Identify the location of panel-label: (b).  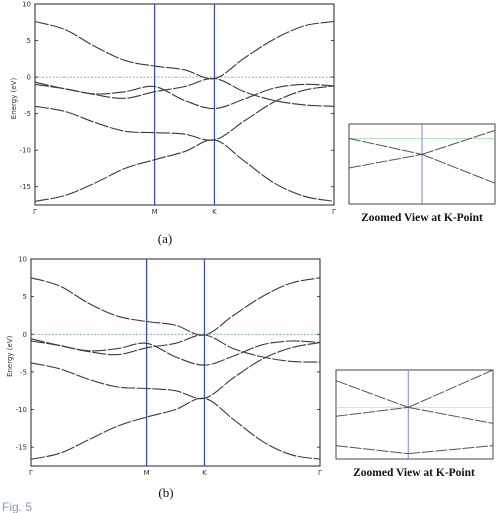
(165, 492).